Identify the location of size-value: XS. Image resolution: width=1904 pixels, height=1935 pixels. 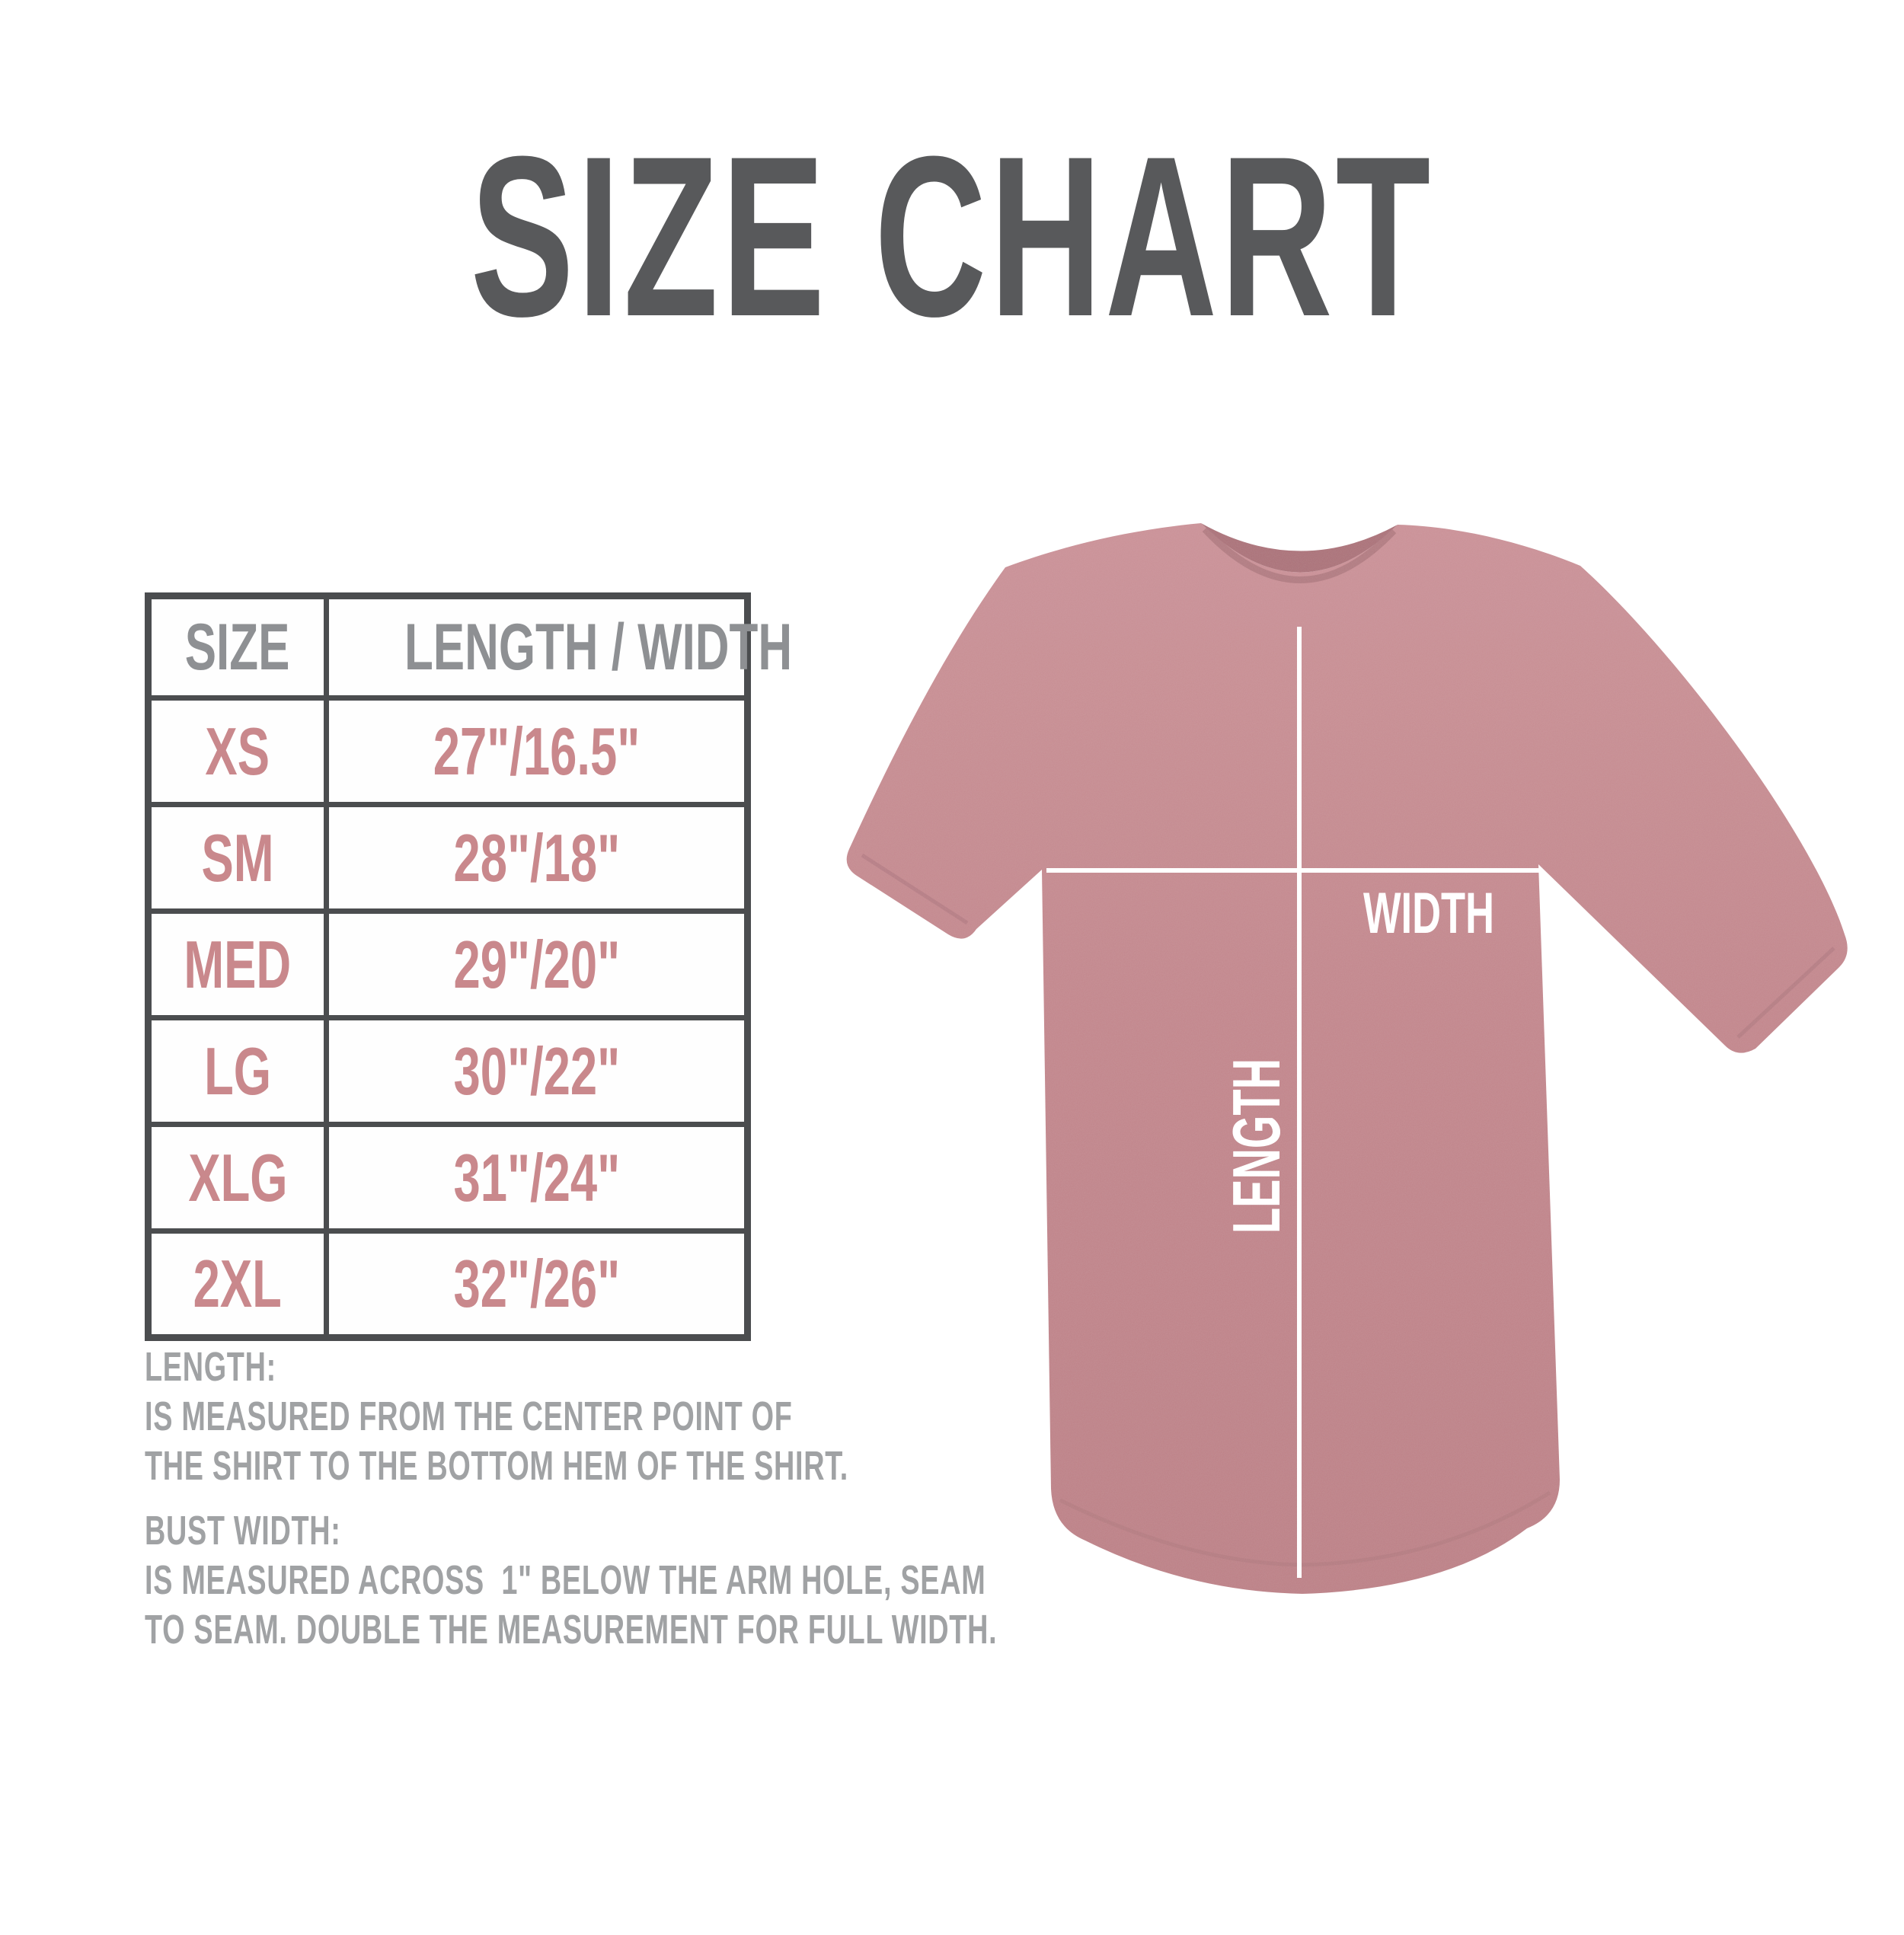
(238, 751).